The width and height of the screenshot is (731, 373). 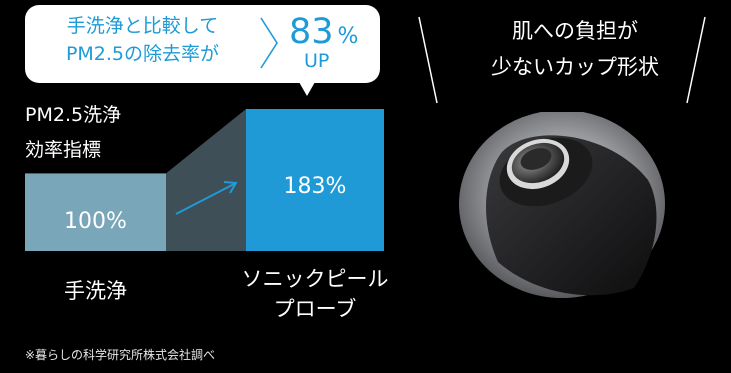 I want to click on increase-unit: %, so click(x=348, y=36).